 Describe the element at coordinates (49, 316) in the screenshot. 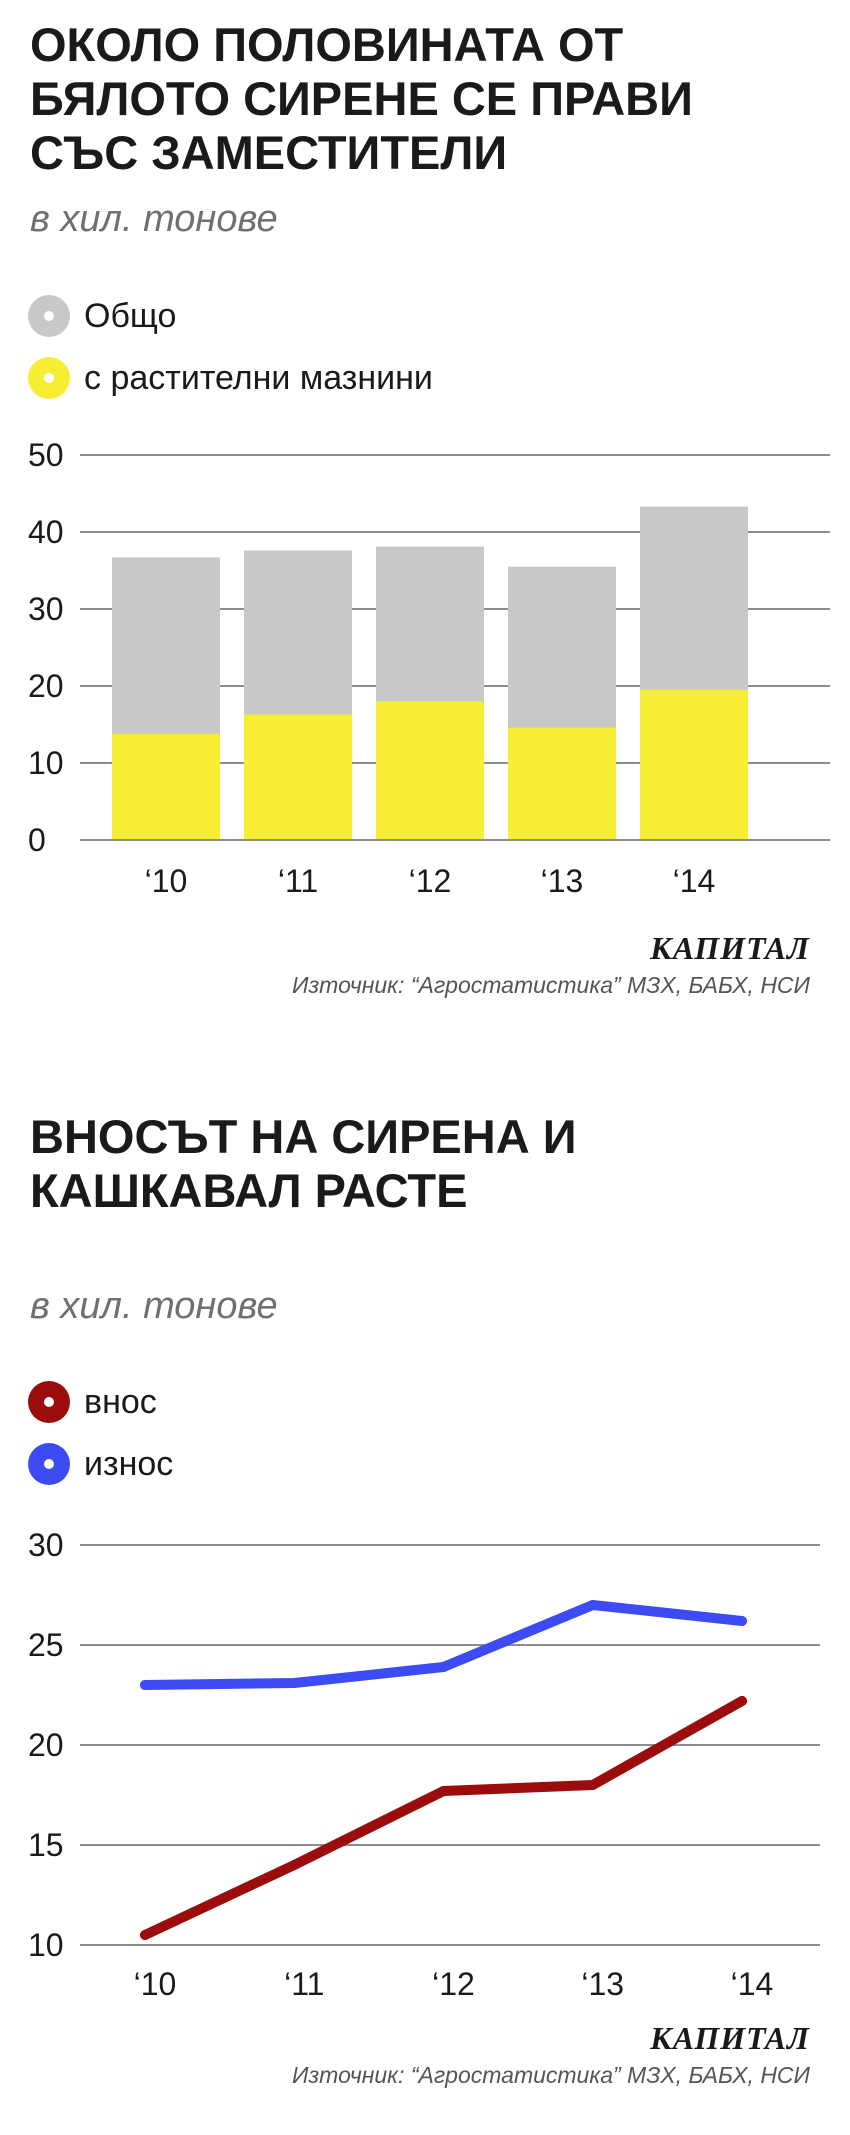

I see `legend-dot-gray-icon` at that location.